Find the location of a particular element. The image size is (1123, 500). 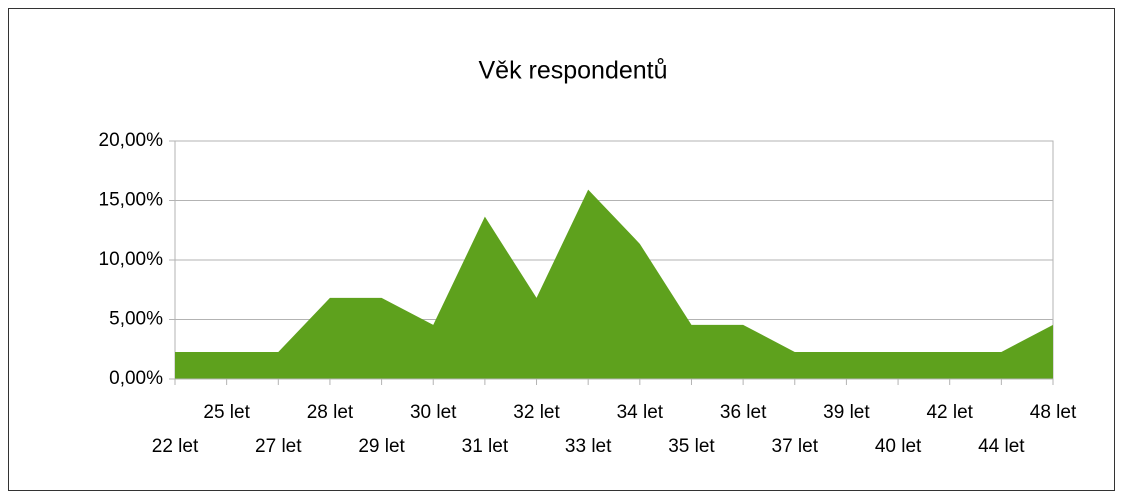

x-tick-label: 33 let is located at coordinates (588, 446).